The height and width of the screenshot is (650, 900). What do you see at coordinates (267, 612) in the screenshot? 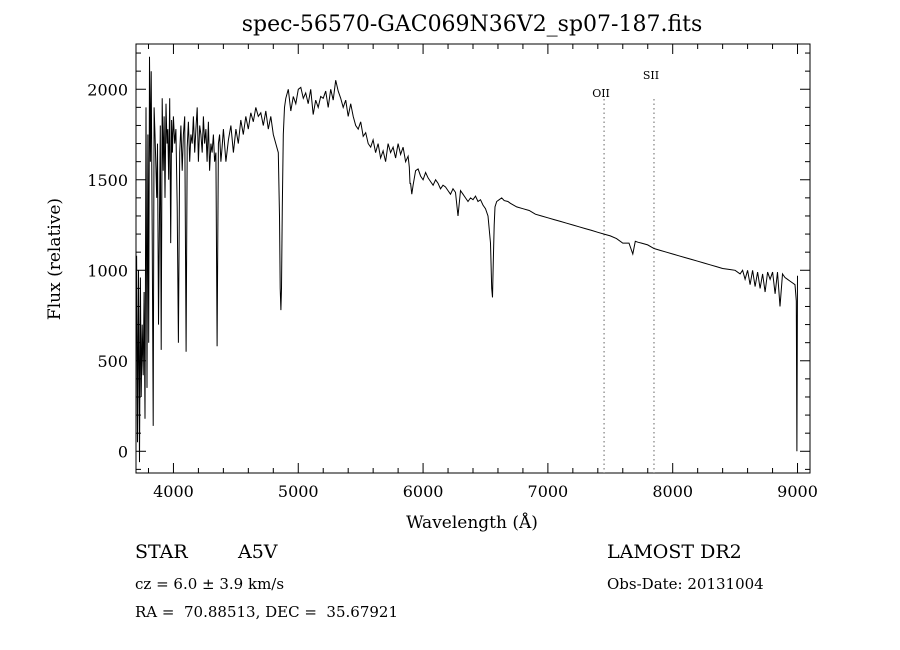
I see `coordinates: RA = 70.88513, DEC = 35.67921` at bounding box center [267, 612].